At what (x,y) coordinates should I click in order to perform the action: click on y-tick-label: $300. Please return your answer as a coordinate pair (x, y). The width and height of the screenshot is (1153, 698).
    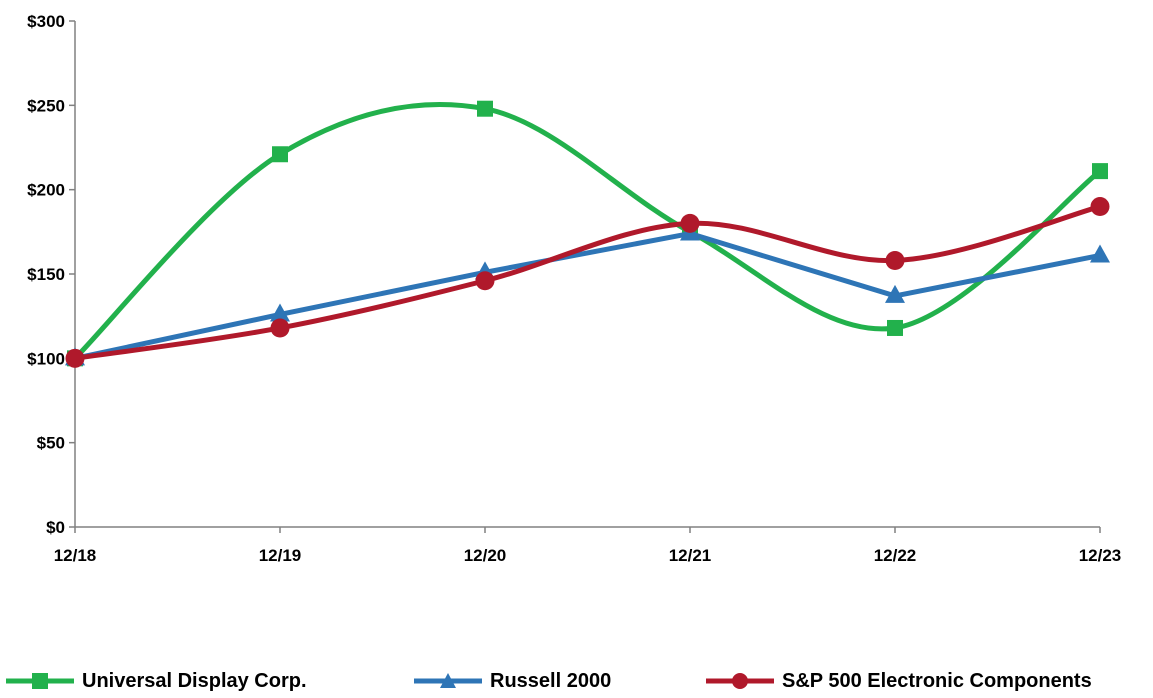
    Looking at the image, I should click on (46, 21).